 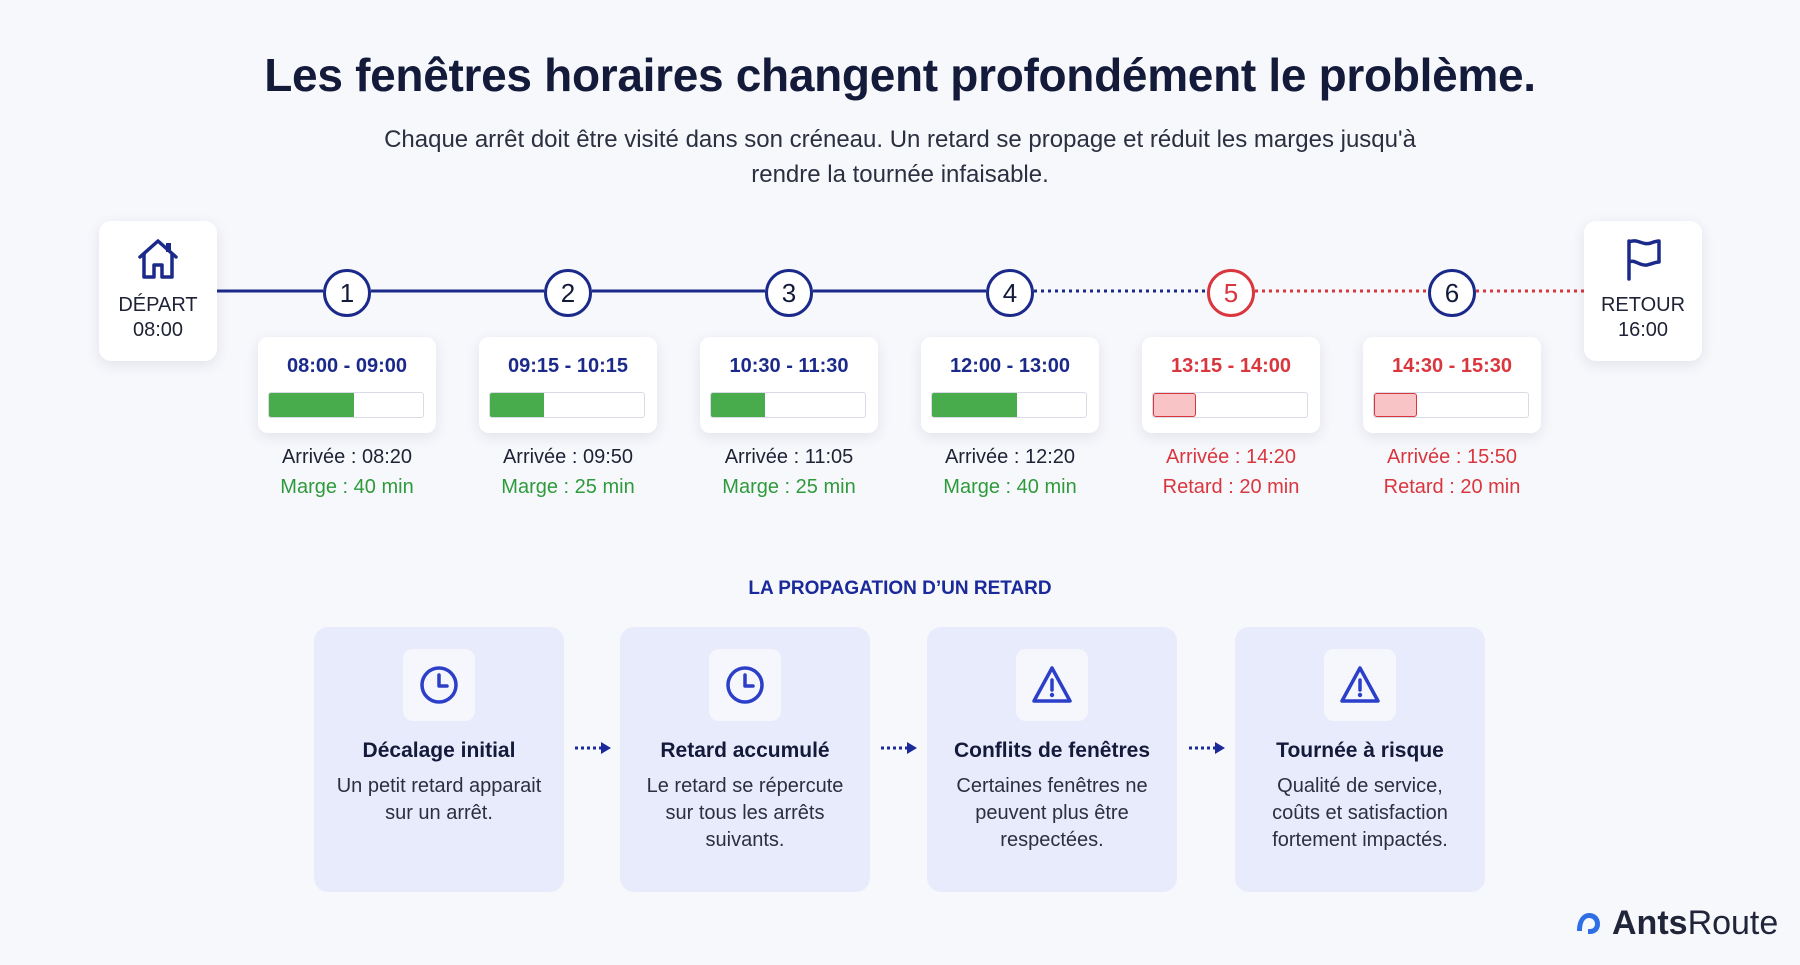 I want to click on step-title: Conflits de fenêtres, so click(x=1052, y=750).